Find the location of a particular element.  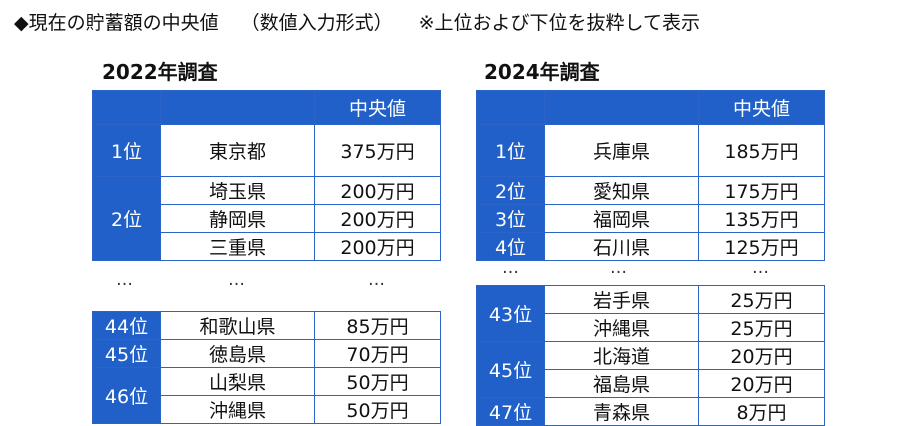

value-cell: 70万円 is located at coordinates (377, 353).